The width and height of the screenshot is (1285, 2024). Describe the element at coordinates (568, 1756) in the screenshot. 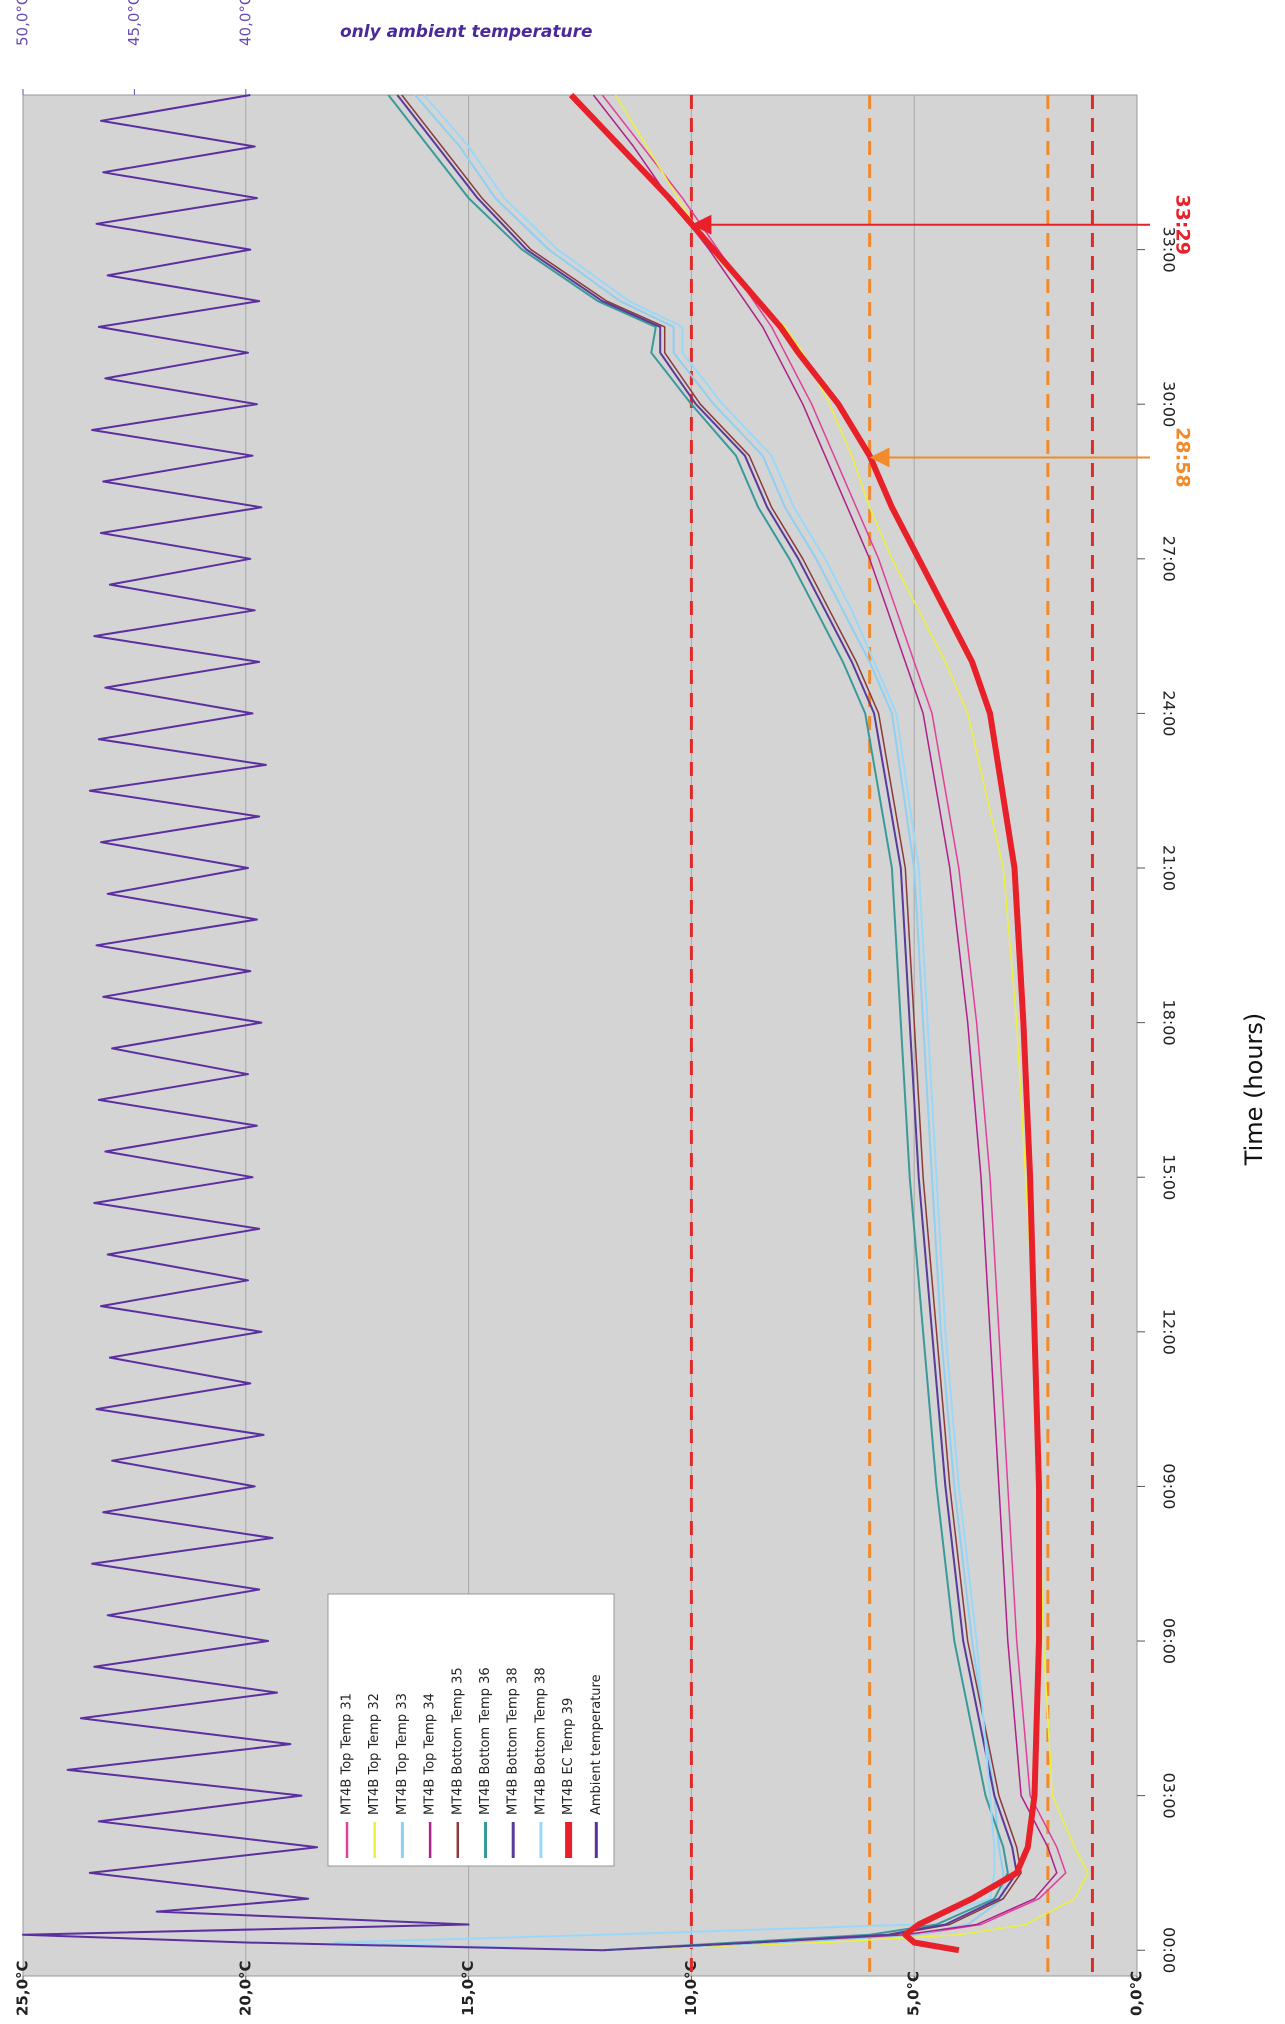

I see `legend-label: MT4B EC Temp 39` at that location.